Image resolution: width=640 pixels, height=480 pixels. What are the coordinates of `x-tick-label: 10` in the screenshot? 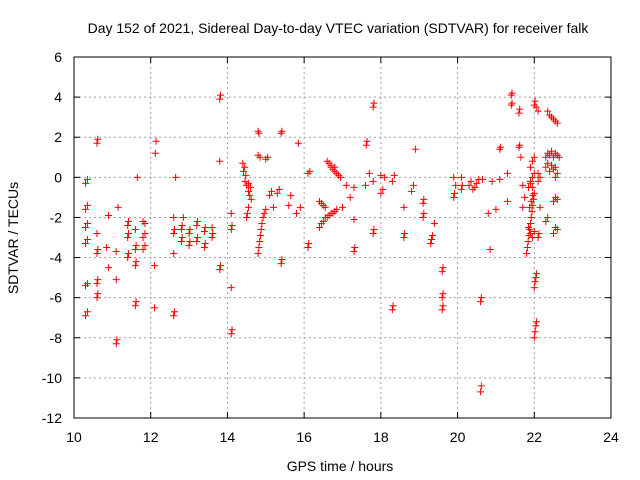 It's located at (74, 437).